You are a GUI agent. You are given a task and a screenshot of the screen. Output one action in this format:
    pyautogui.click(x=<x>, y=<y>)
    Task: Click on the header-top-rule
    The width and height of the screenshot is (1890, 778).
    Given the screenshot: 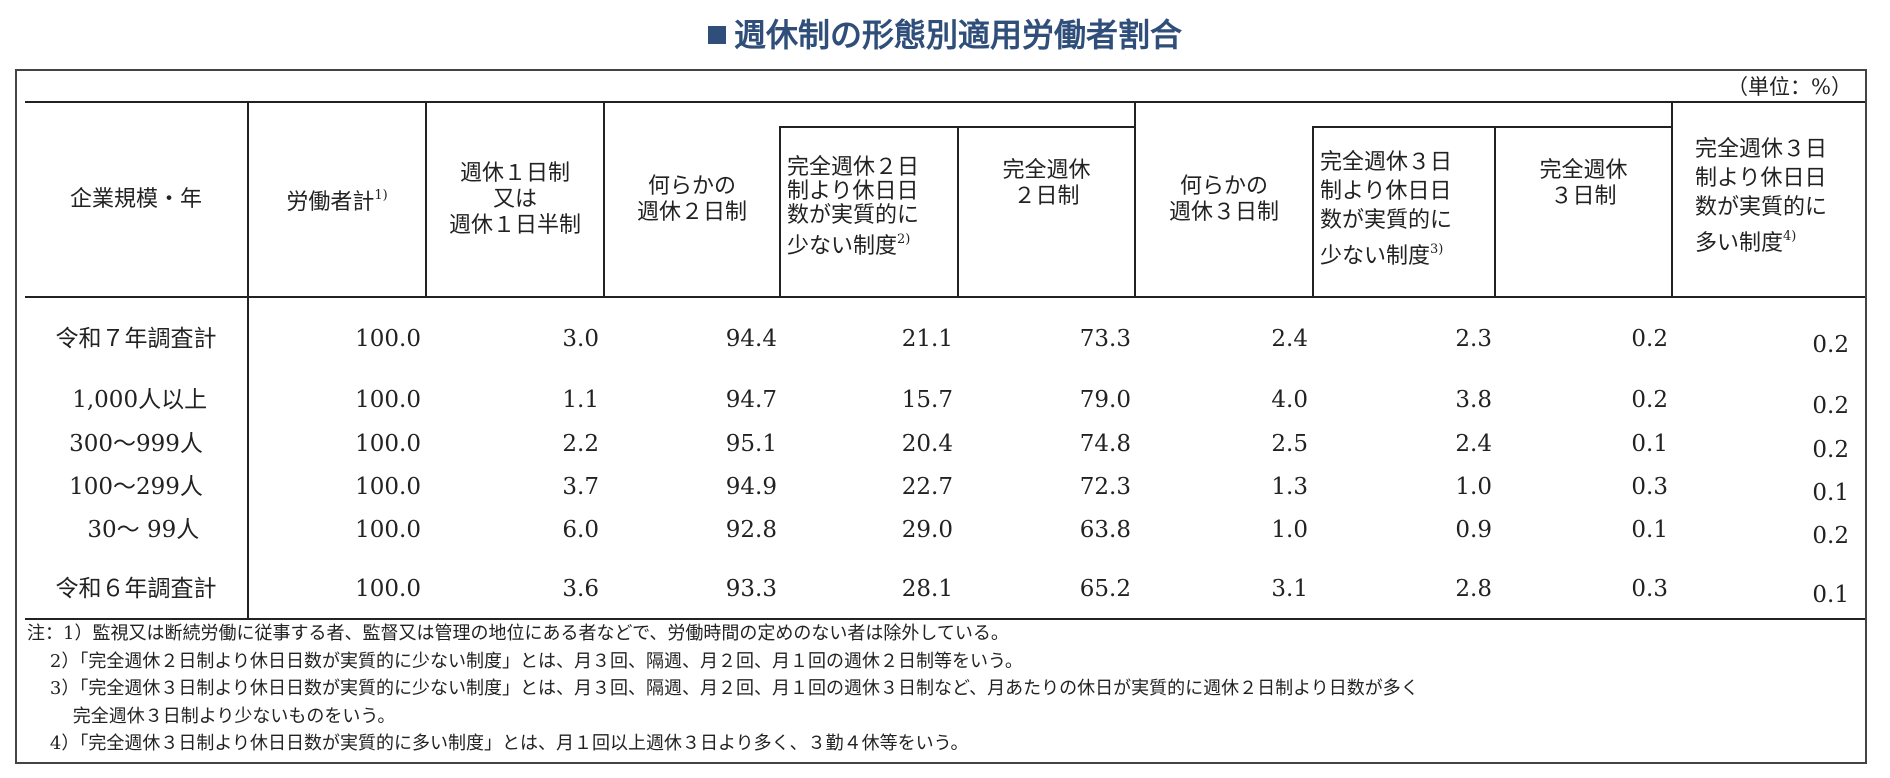 What is the action you would take?
    pyautogui.click(x=945, y=102)
    